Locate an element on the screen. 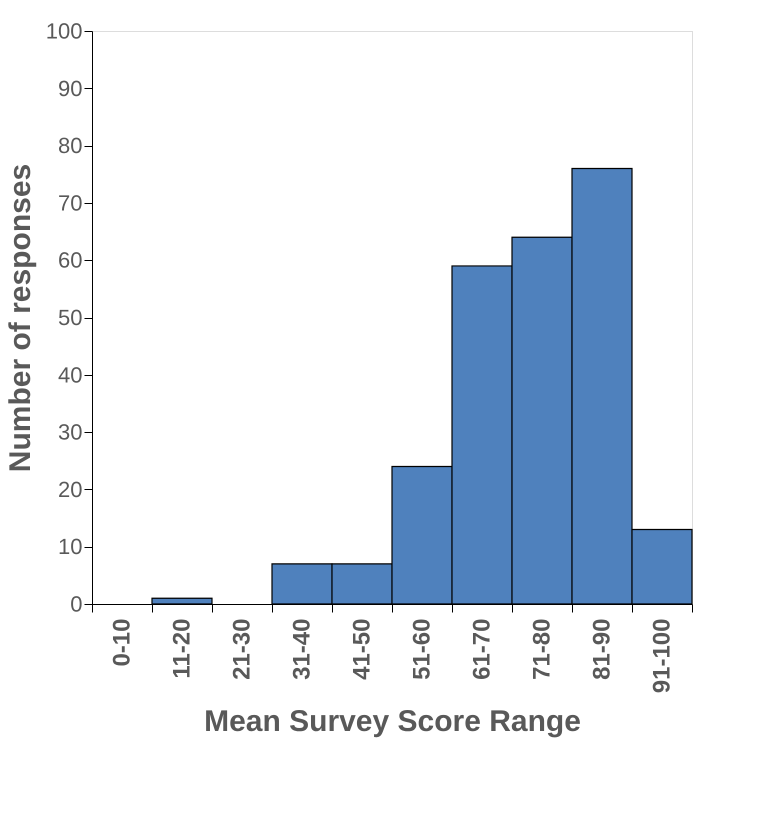 Image resolution: width=769 pixels, height=828 pixels. x-tick-label: 0-10 is located at coordinates (122, 642).